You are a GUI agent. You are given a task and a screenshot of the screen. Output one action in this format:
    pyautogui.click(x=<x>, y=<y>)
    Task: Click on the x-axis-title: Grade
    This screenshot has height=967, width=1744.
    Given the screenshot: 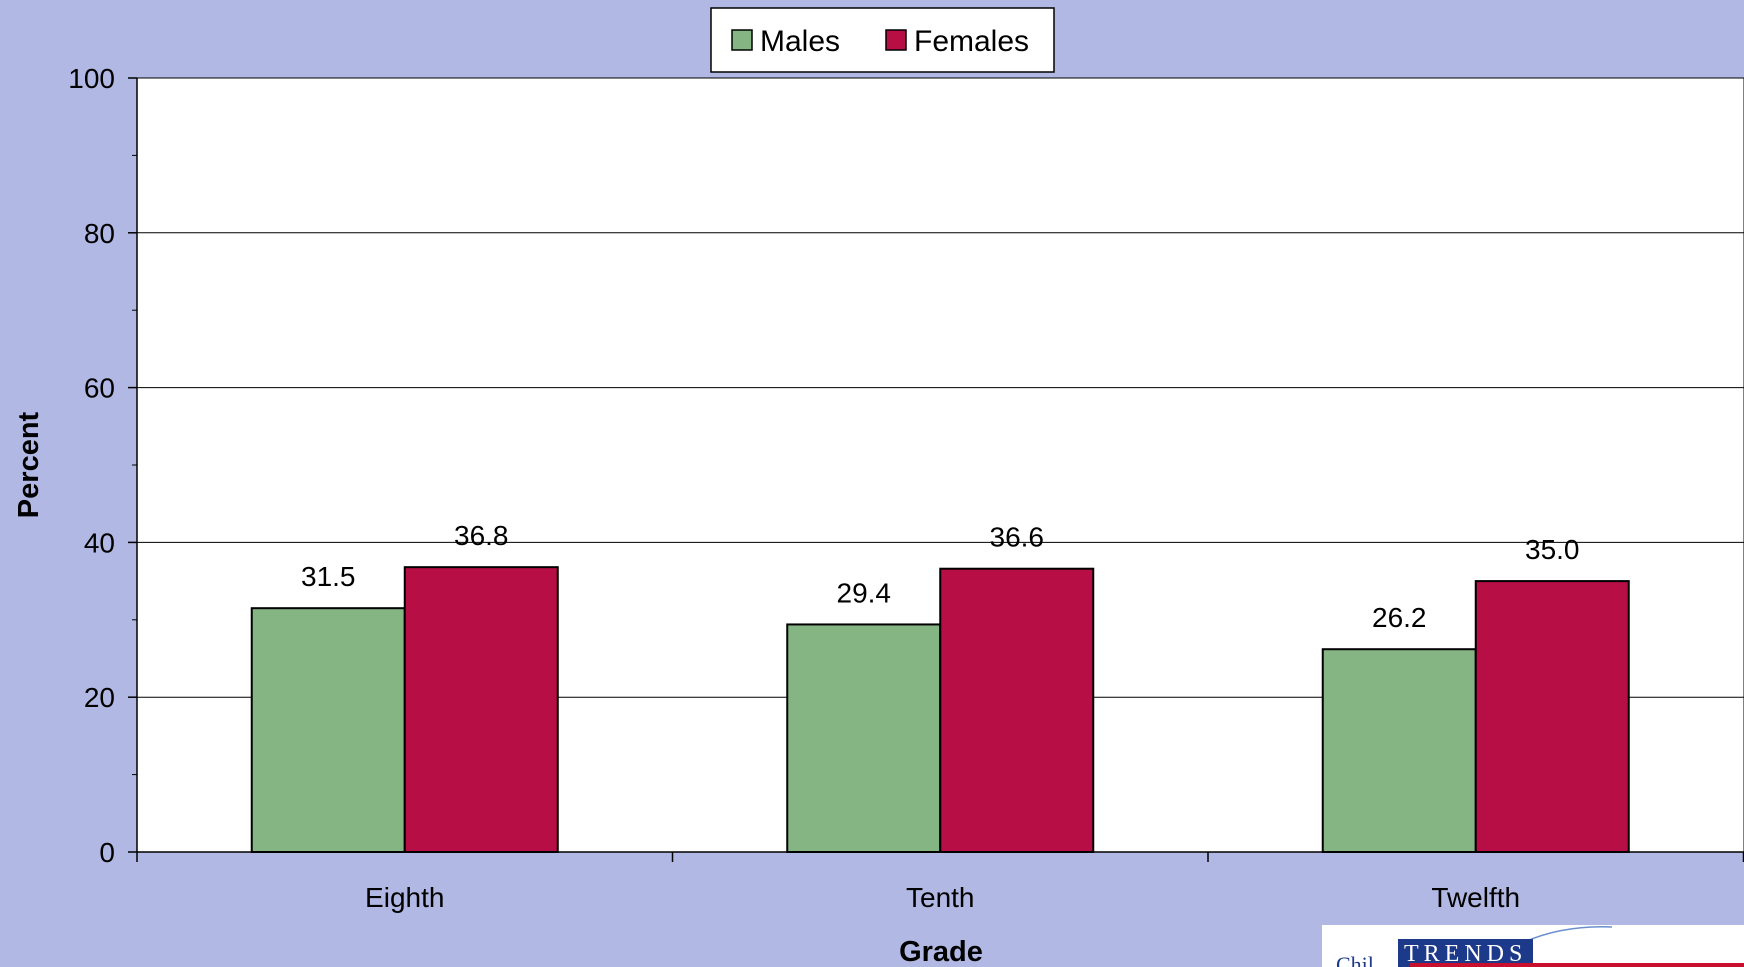 What is the action you would take?
    pyautogui.click(x=941, y=951)
    